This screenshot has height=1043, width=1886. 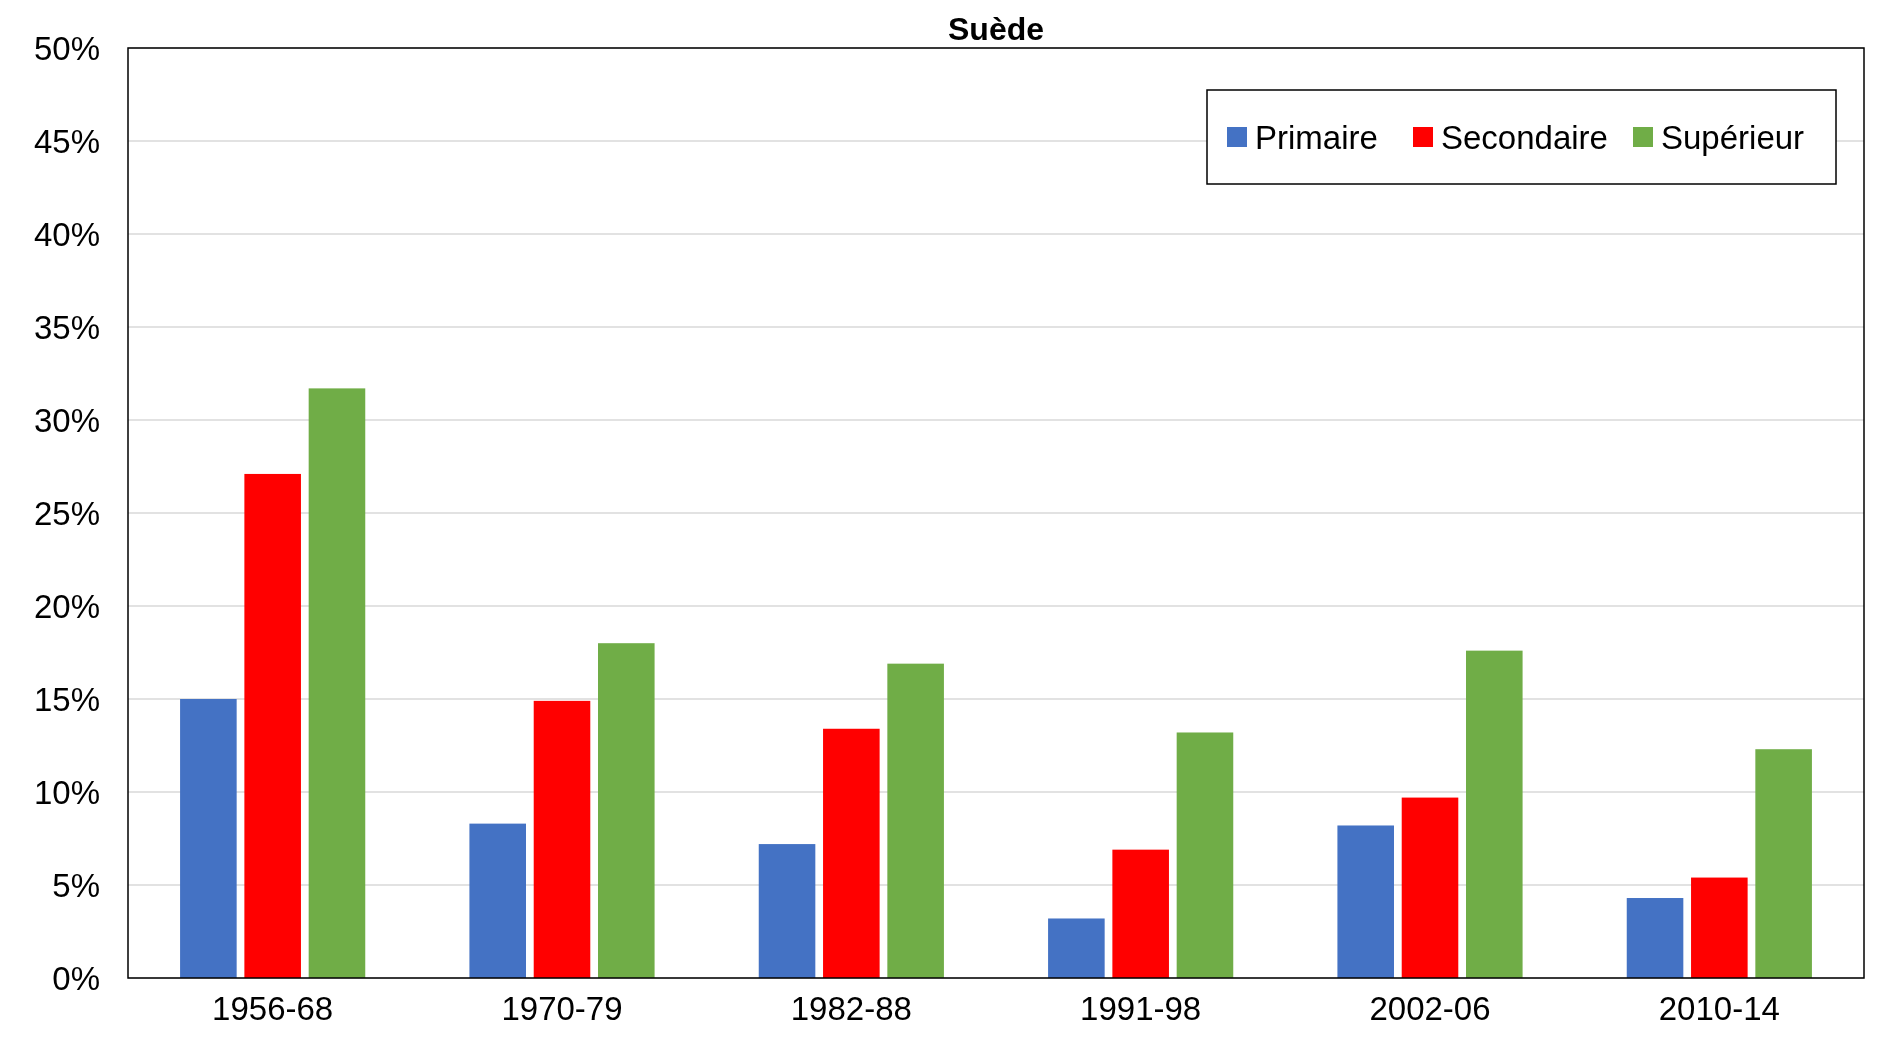 I want to click on y-tick-label: 40%, so click(x=66, y=234).